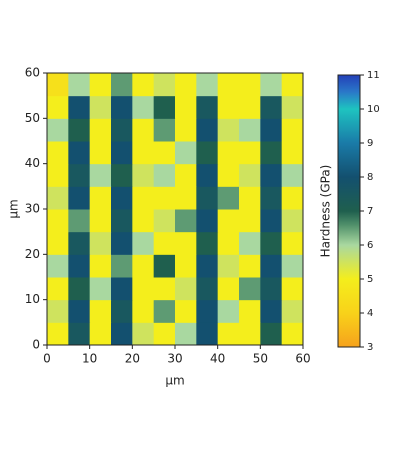 This screenshot has height=450, width=400. I want to click on colorbar-tick-label: 11, so click(373, 75).